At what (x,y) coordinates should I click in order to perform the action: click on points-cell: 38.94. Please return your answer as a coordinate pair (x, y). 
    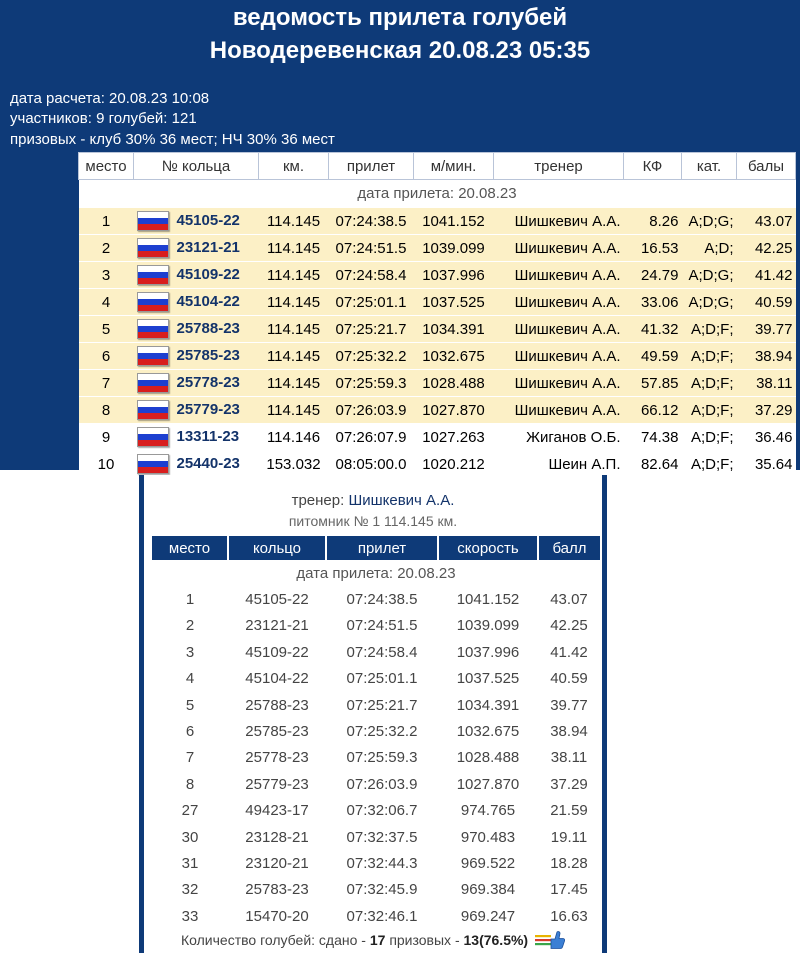
    Looking at the image, I should click on (766, 356).